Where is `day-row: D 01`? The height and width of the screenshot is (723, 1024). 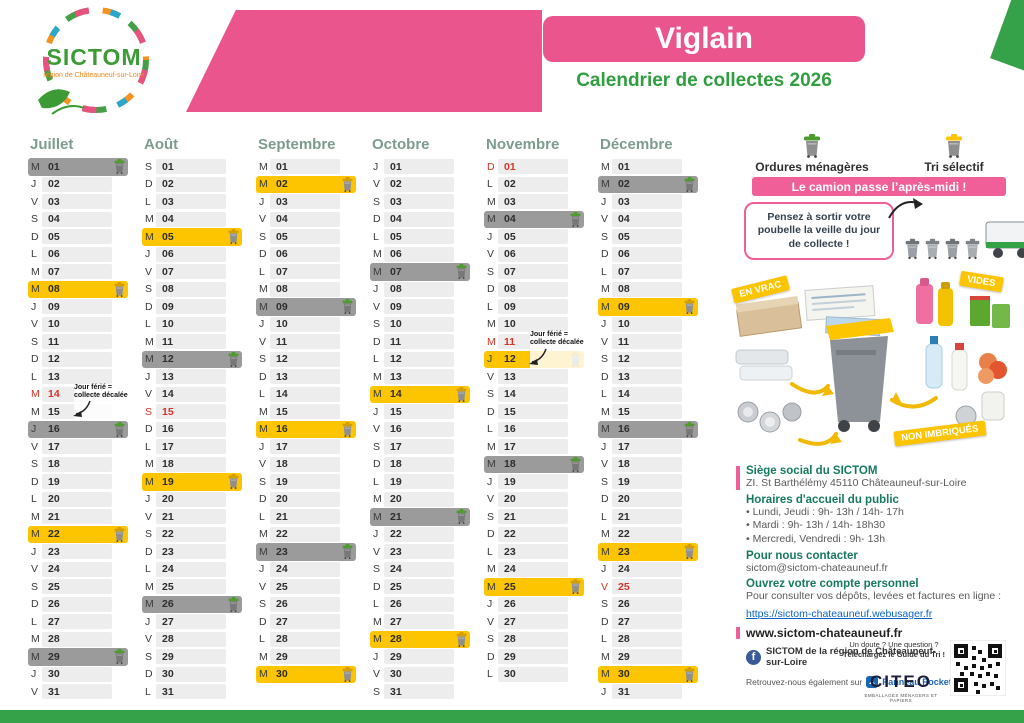
day-row: D 01 is located at coordinates (534, 167).